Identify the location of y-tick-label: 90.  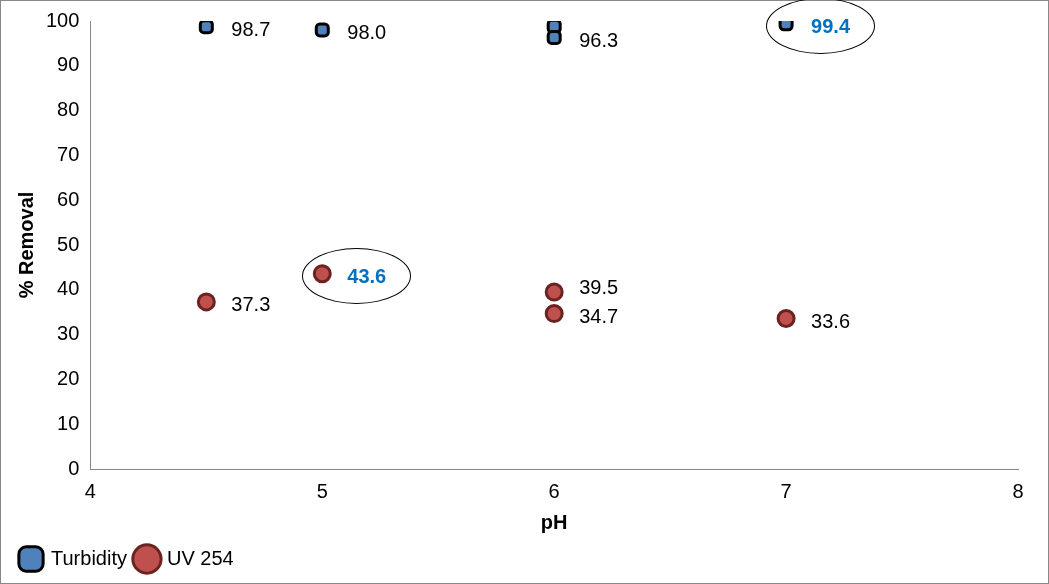
(68, 64).